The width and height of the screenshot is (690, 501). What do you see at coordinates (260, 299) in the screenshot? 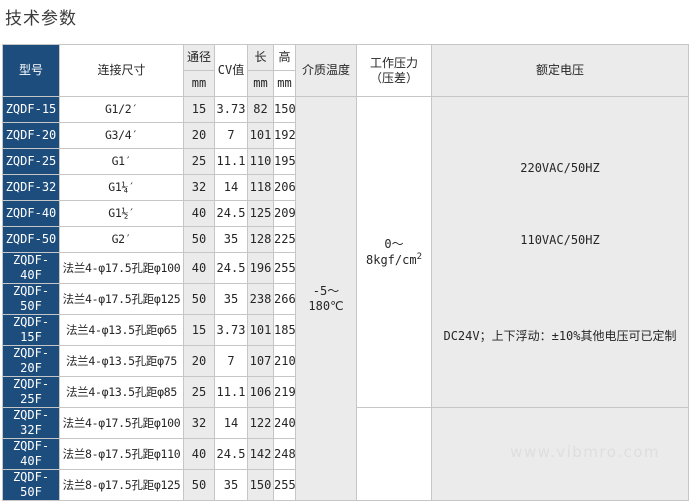
I see `cell-length: 238` at bounding box center [260, 299].